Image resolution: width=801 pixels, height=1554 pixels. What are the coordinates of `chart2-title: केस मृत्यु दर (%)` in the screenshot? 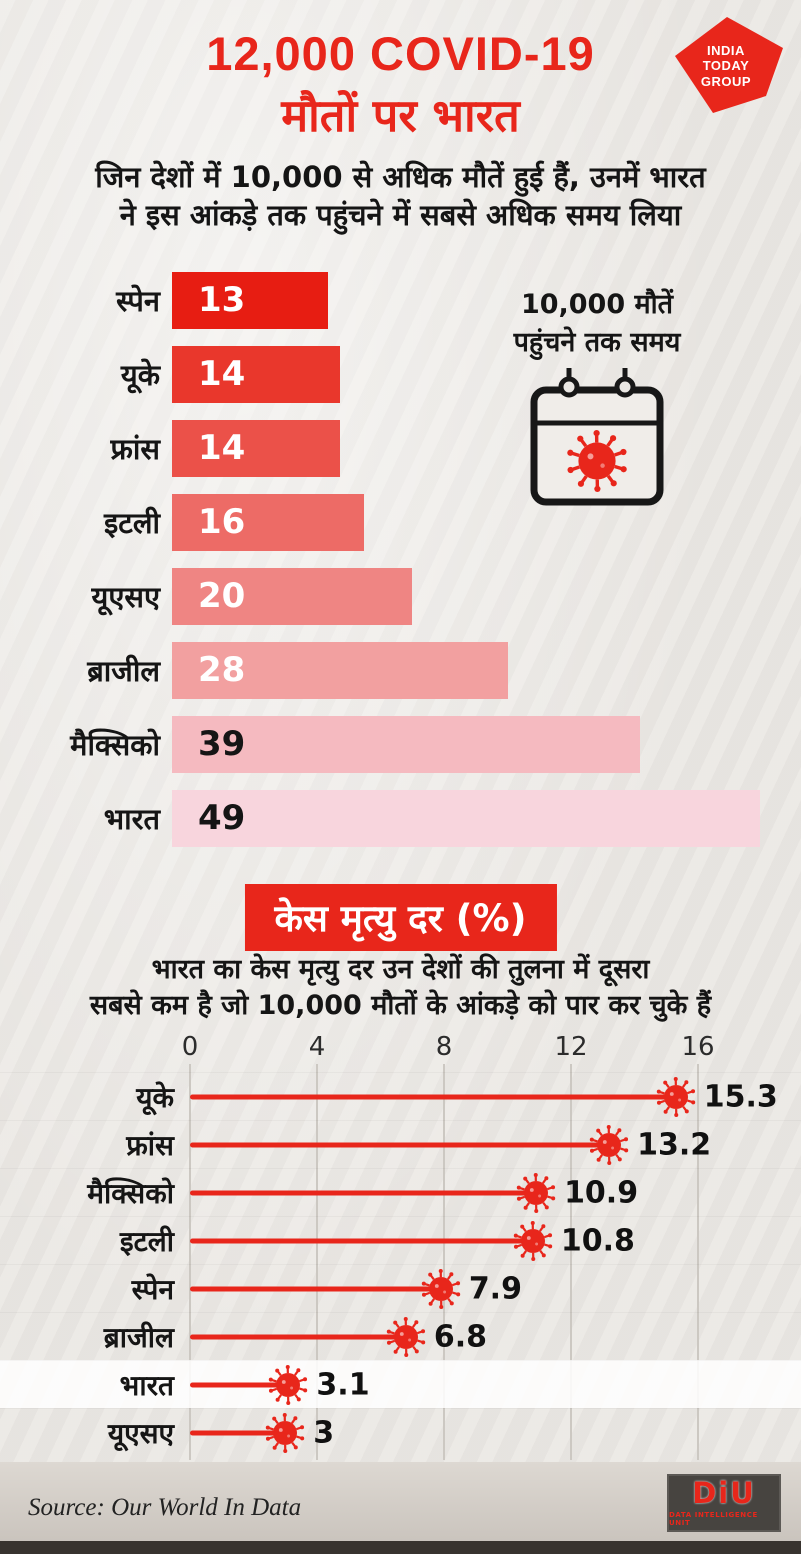 It's located at (400, 917).